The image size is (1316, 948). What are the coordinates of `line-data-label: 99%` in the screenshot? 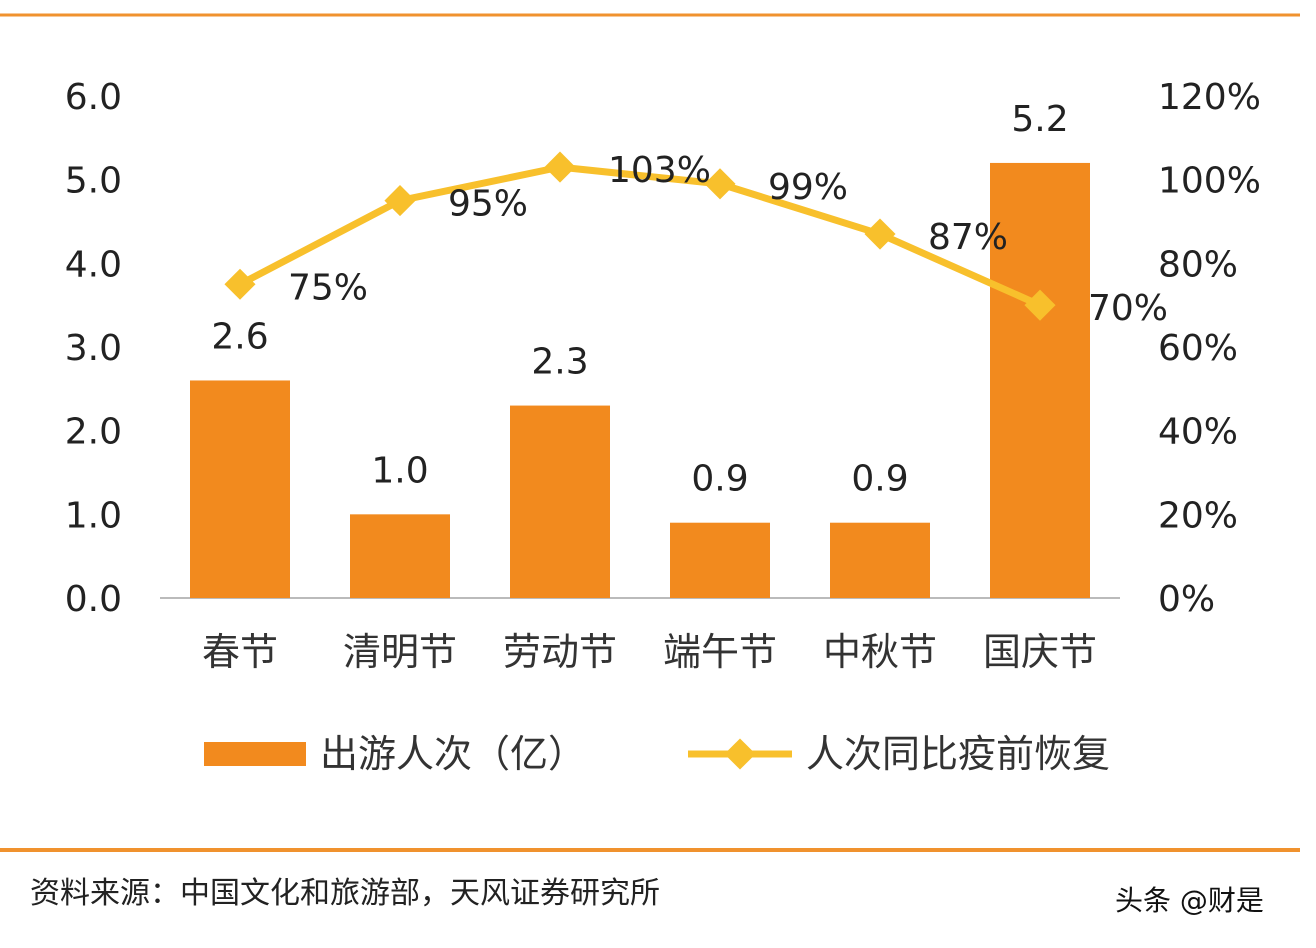 It's located at (808, 187).